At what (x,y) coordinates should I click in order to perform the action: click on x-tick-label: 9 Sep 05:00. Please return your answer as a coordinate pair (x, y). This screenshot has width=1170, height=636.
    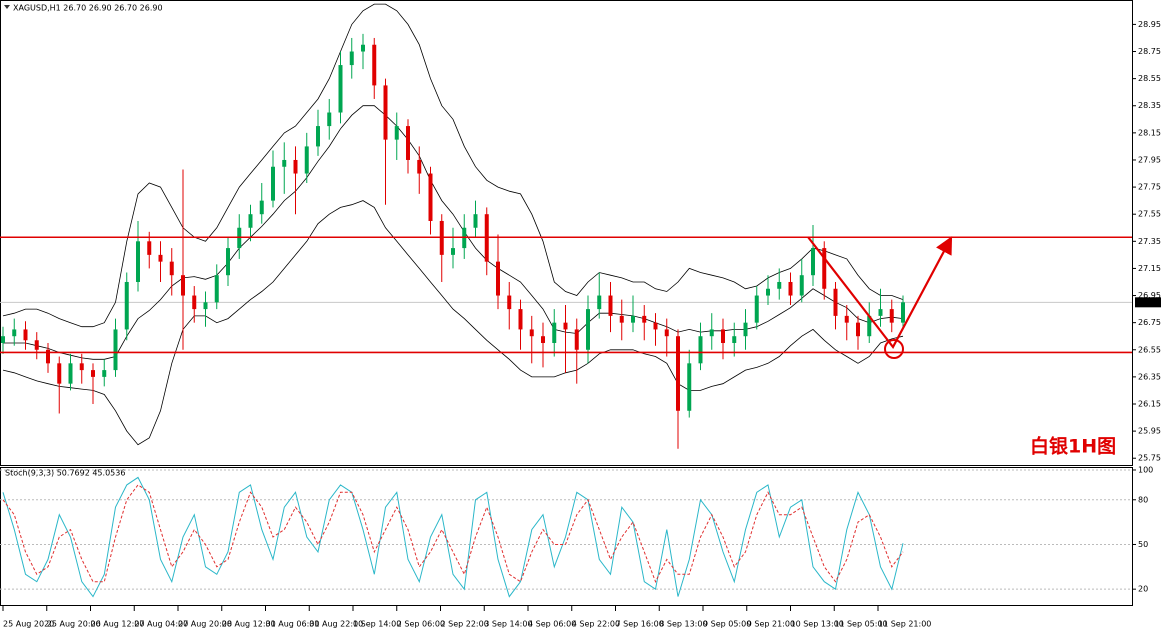
    Looking at the image, I should click on (727, 624).